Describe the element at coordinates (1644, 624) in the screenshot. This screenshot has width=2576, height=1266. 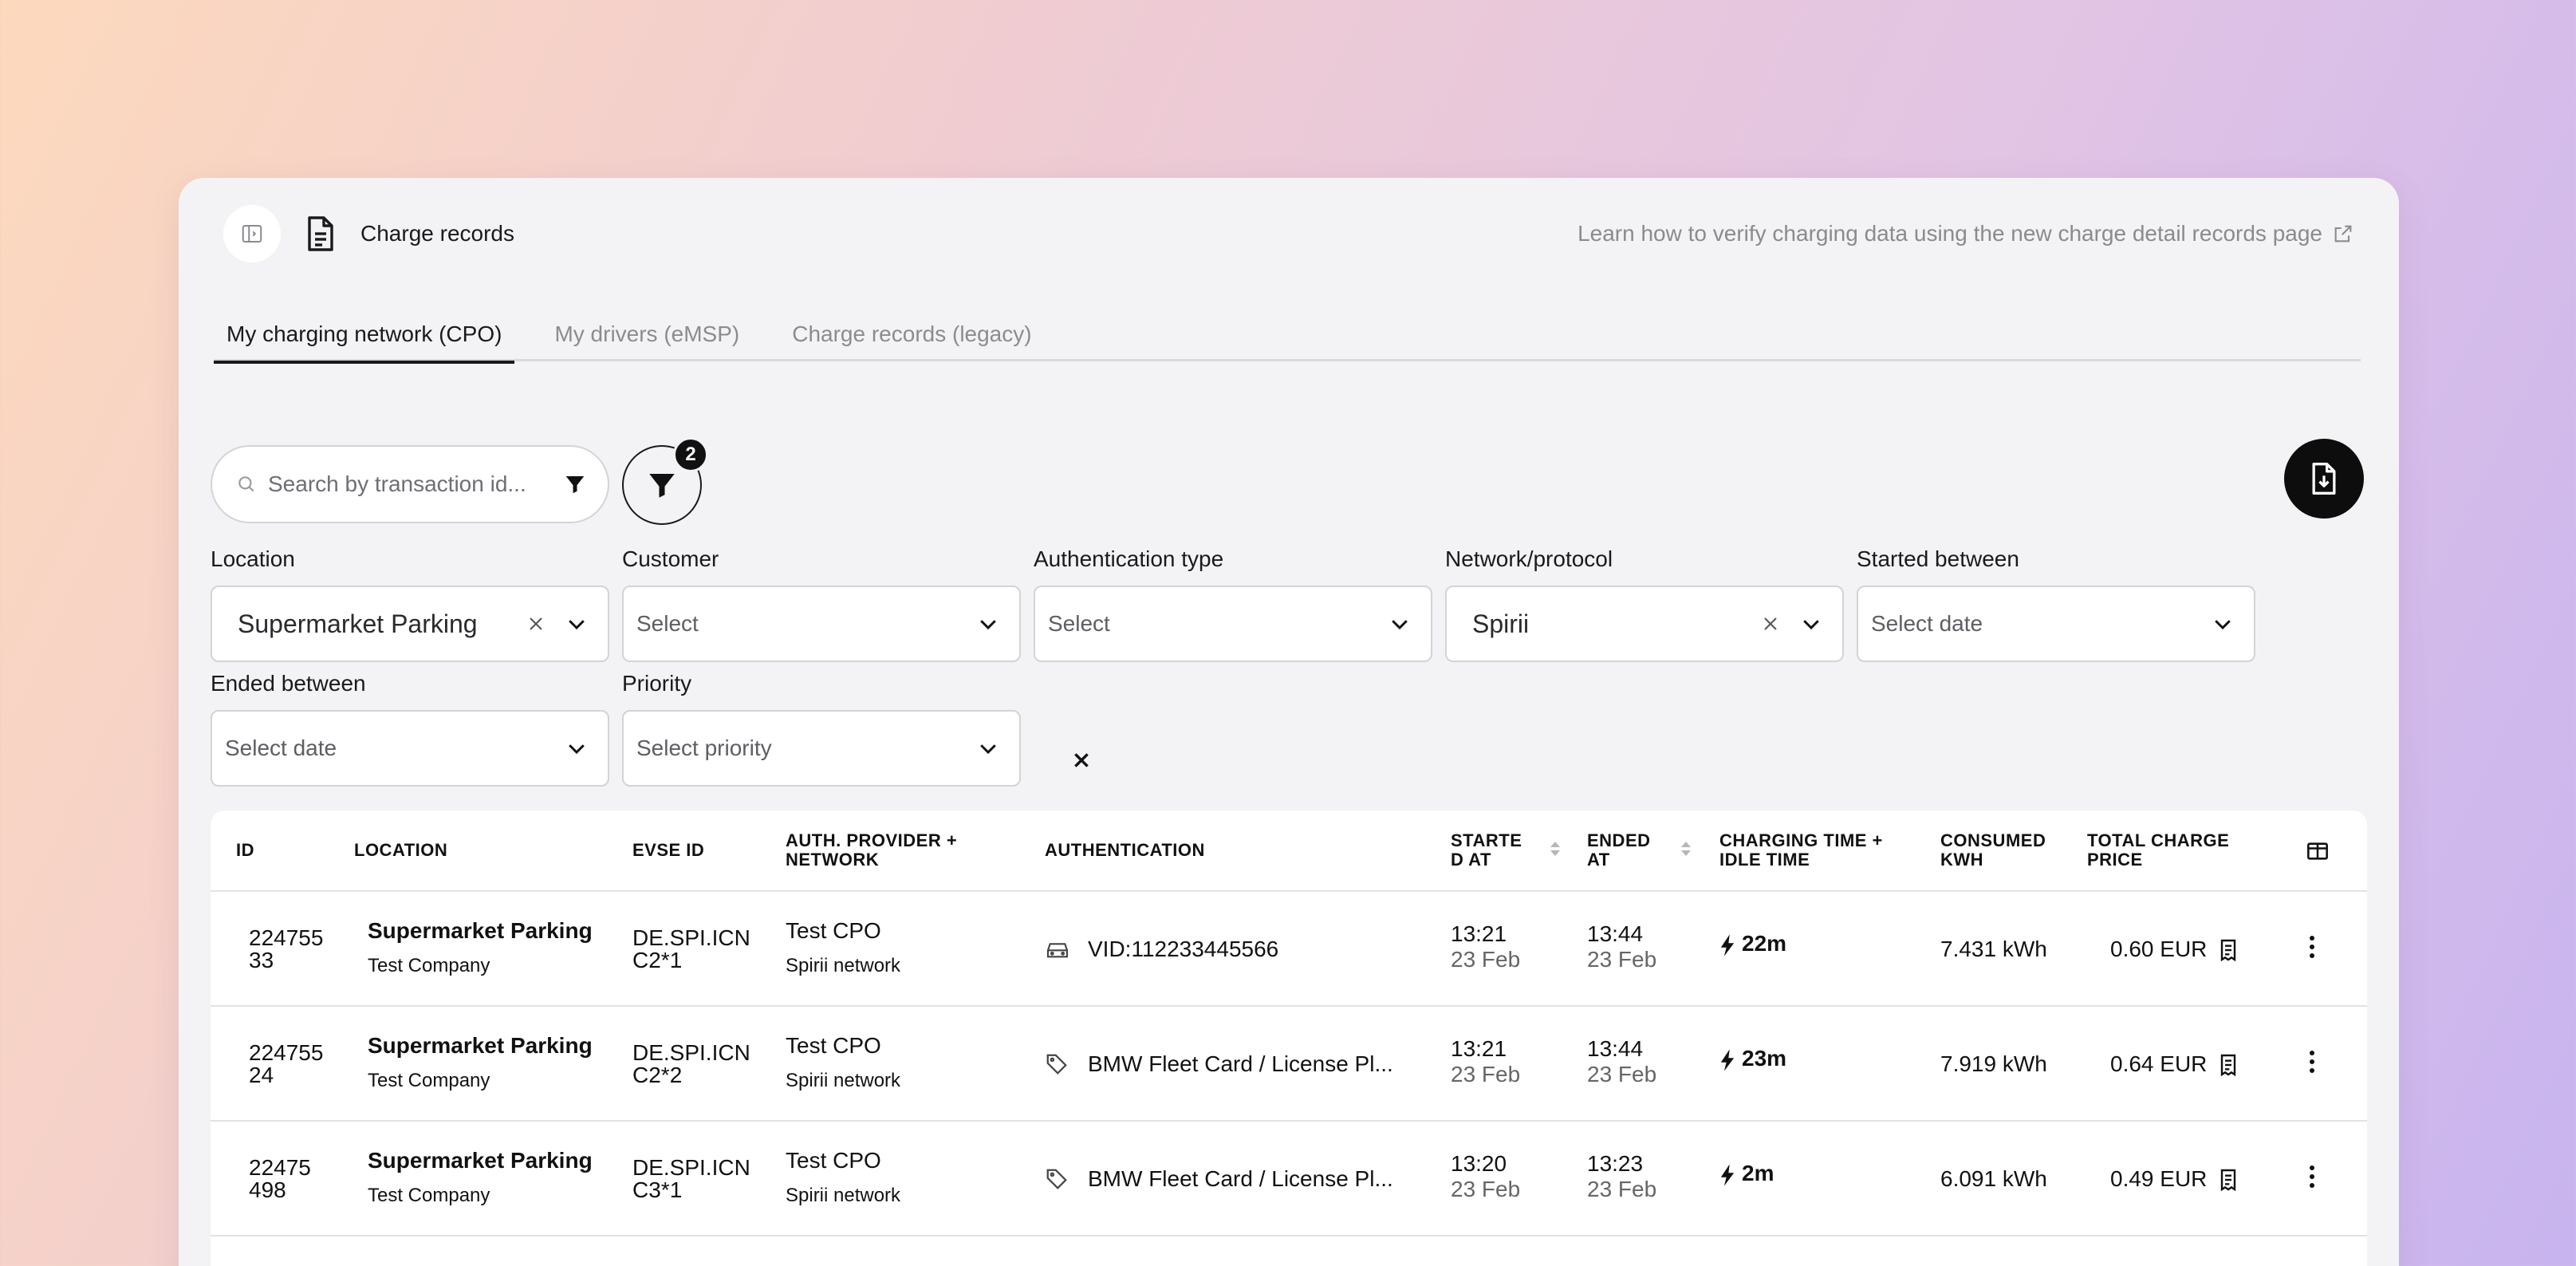
I see `network-select: Spirii` at that location.